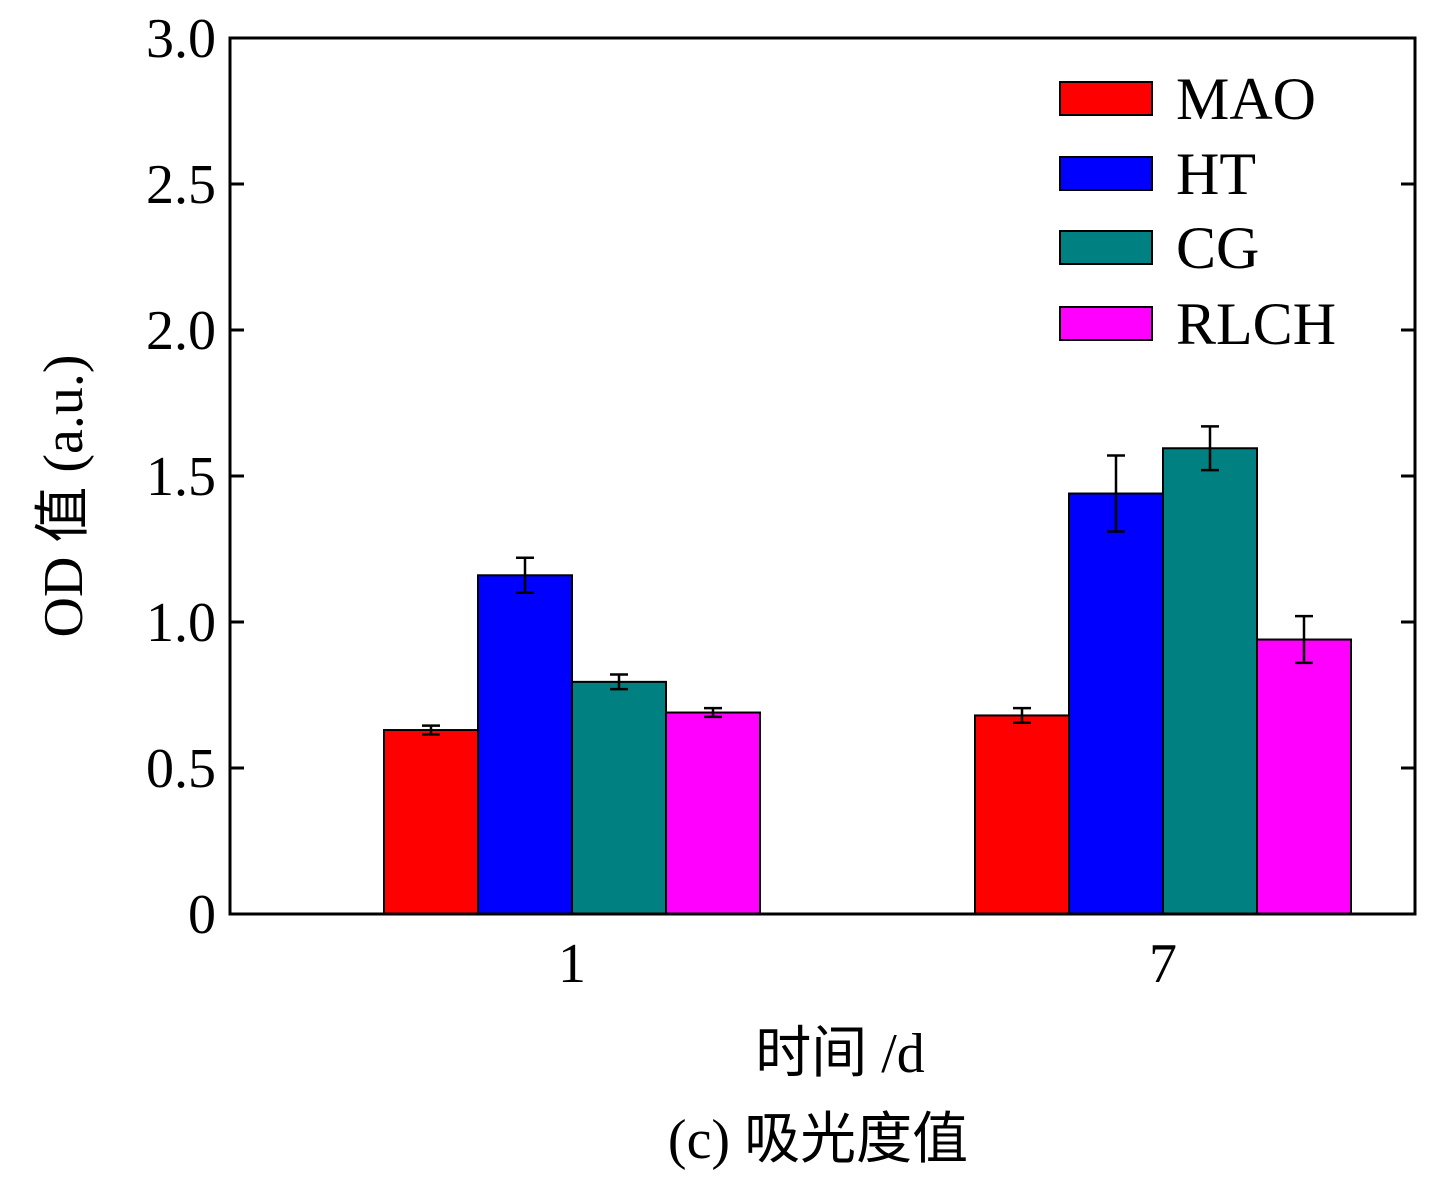  Describe the element at coordinates (181, 331) in the screenshot. I see `y-tick-label: 2.0` at that location.